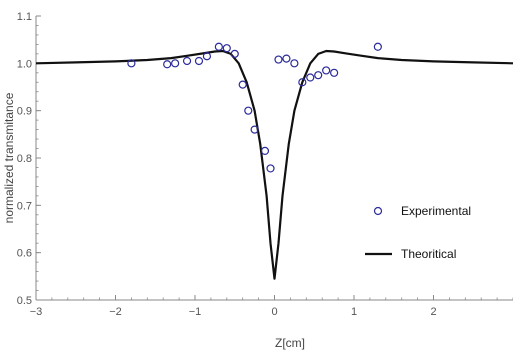 This screenshot has height=351, width=513. What do you see at coordinates (9, 157) in the screenshot?
I see `y-axis-title: normalized transmitance` at bounding box center [9, 157].